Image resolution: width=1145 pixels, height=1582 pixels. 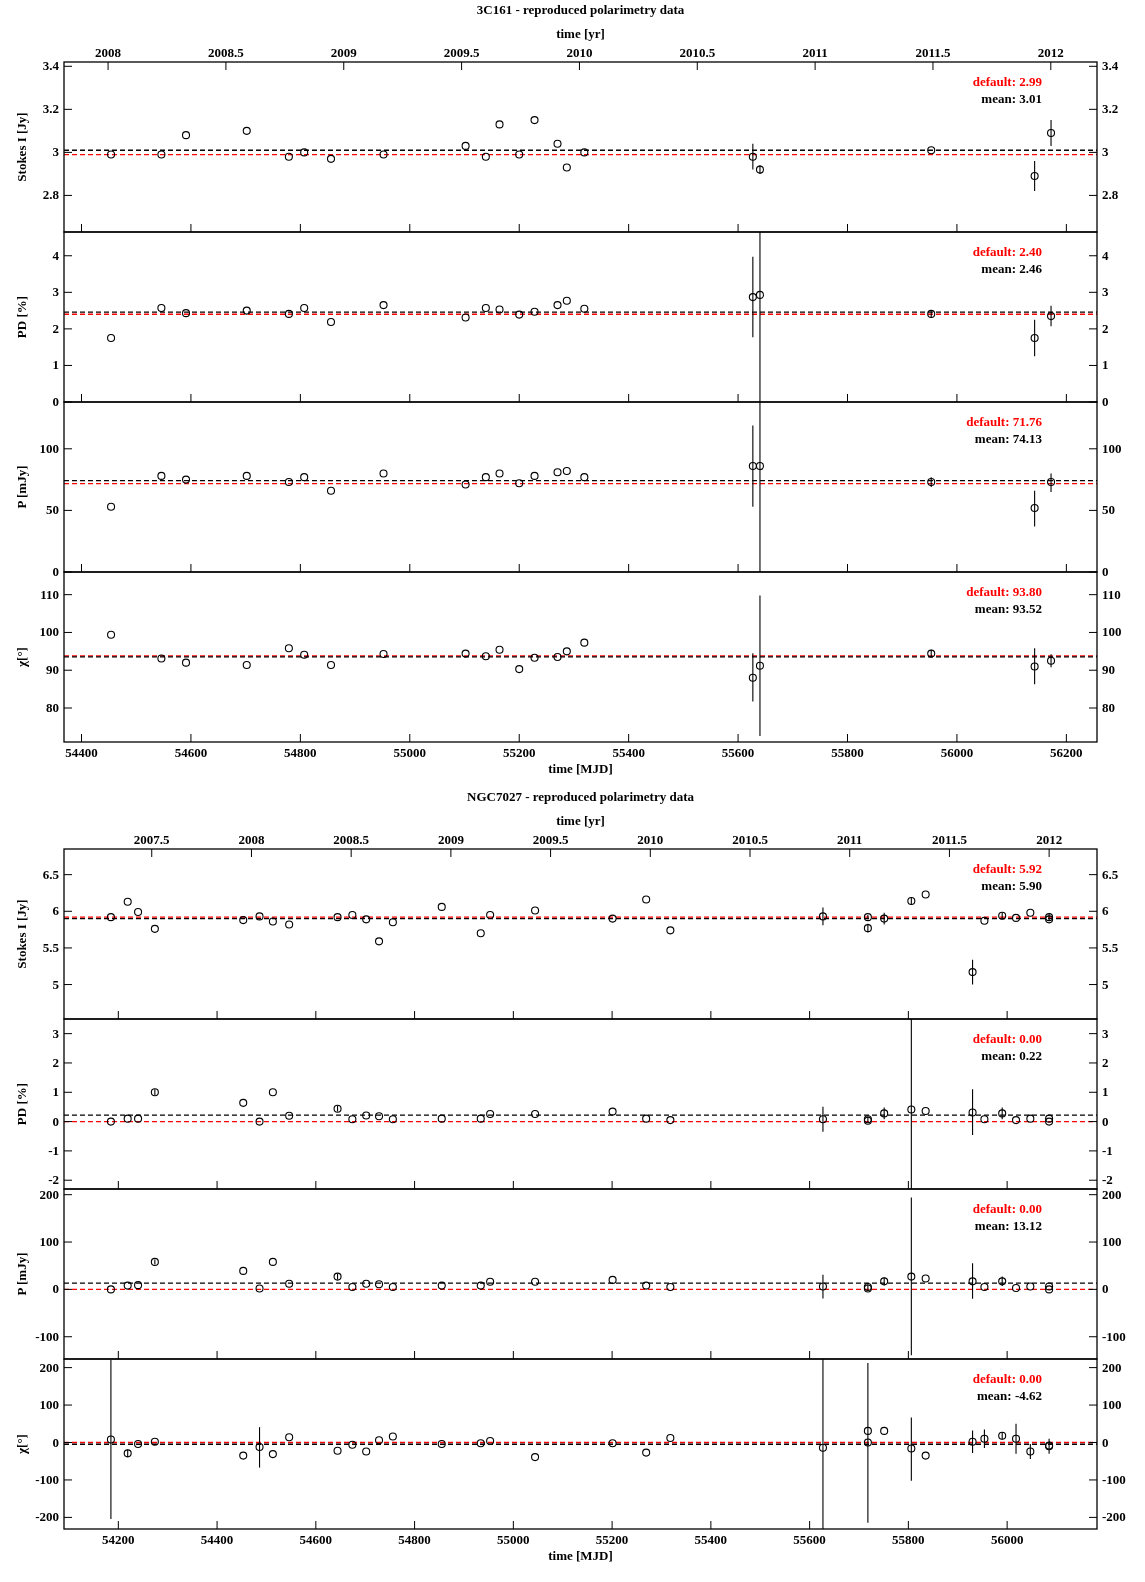 What do you see at coordinates (55, 1289) in the screenshot?
I see `y-tick-label: 0` at bounding box center [55, 1289].